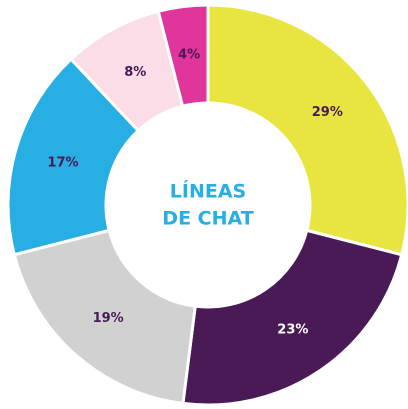  What do you see at coordinates (208, 191) in the screenshot?
I see `center-title: LÍNEAS` at bounding box center [208, 191].